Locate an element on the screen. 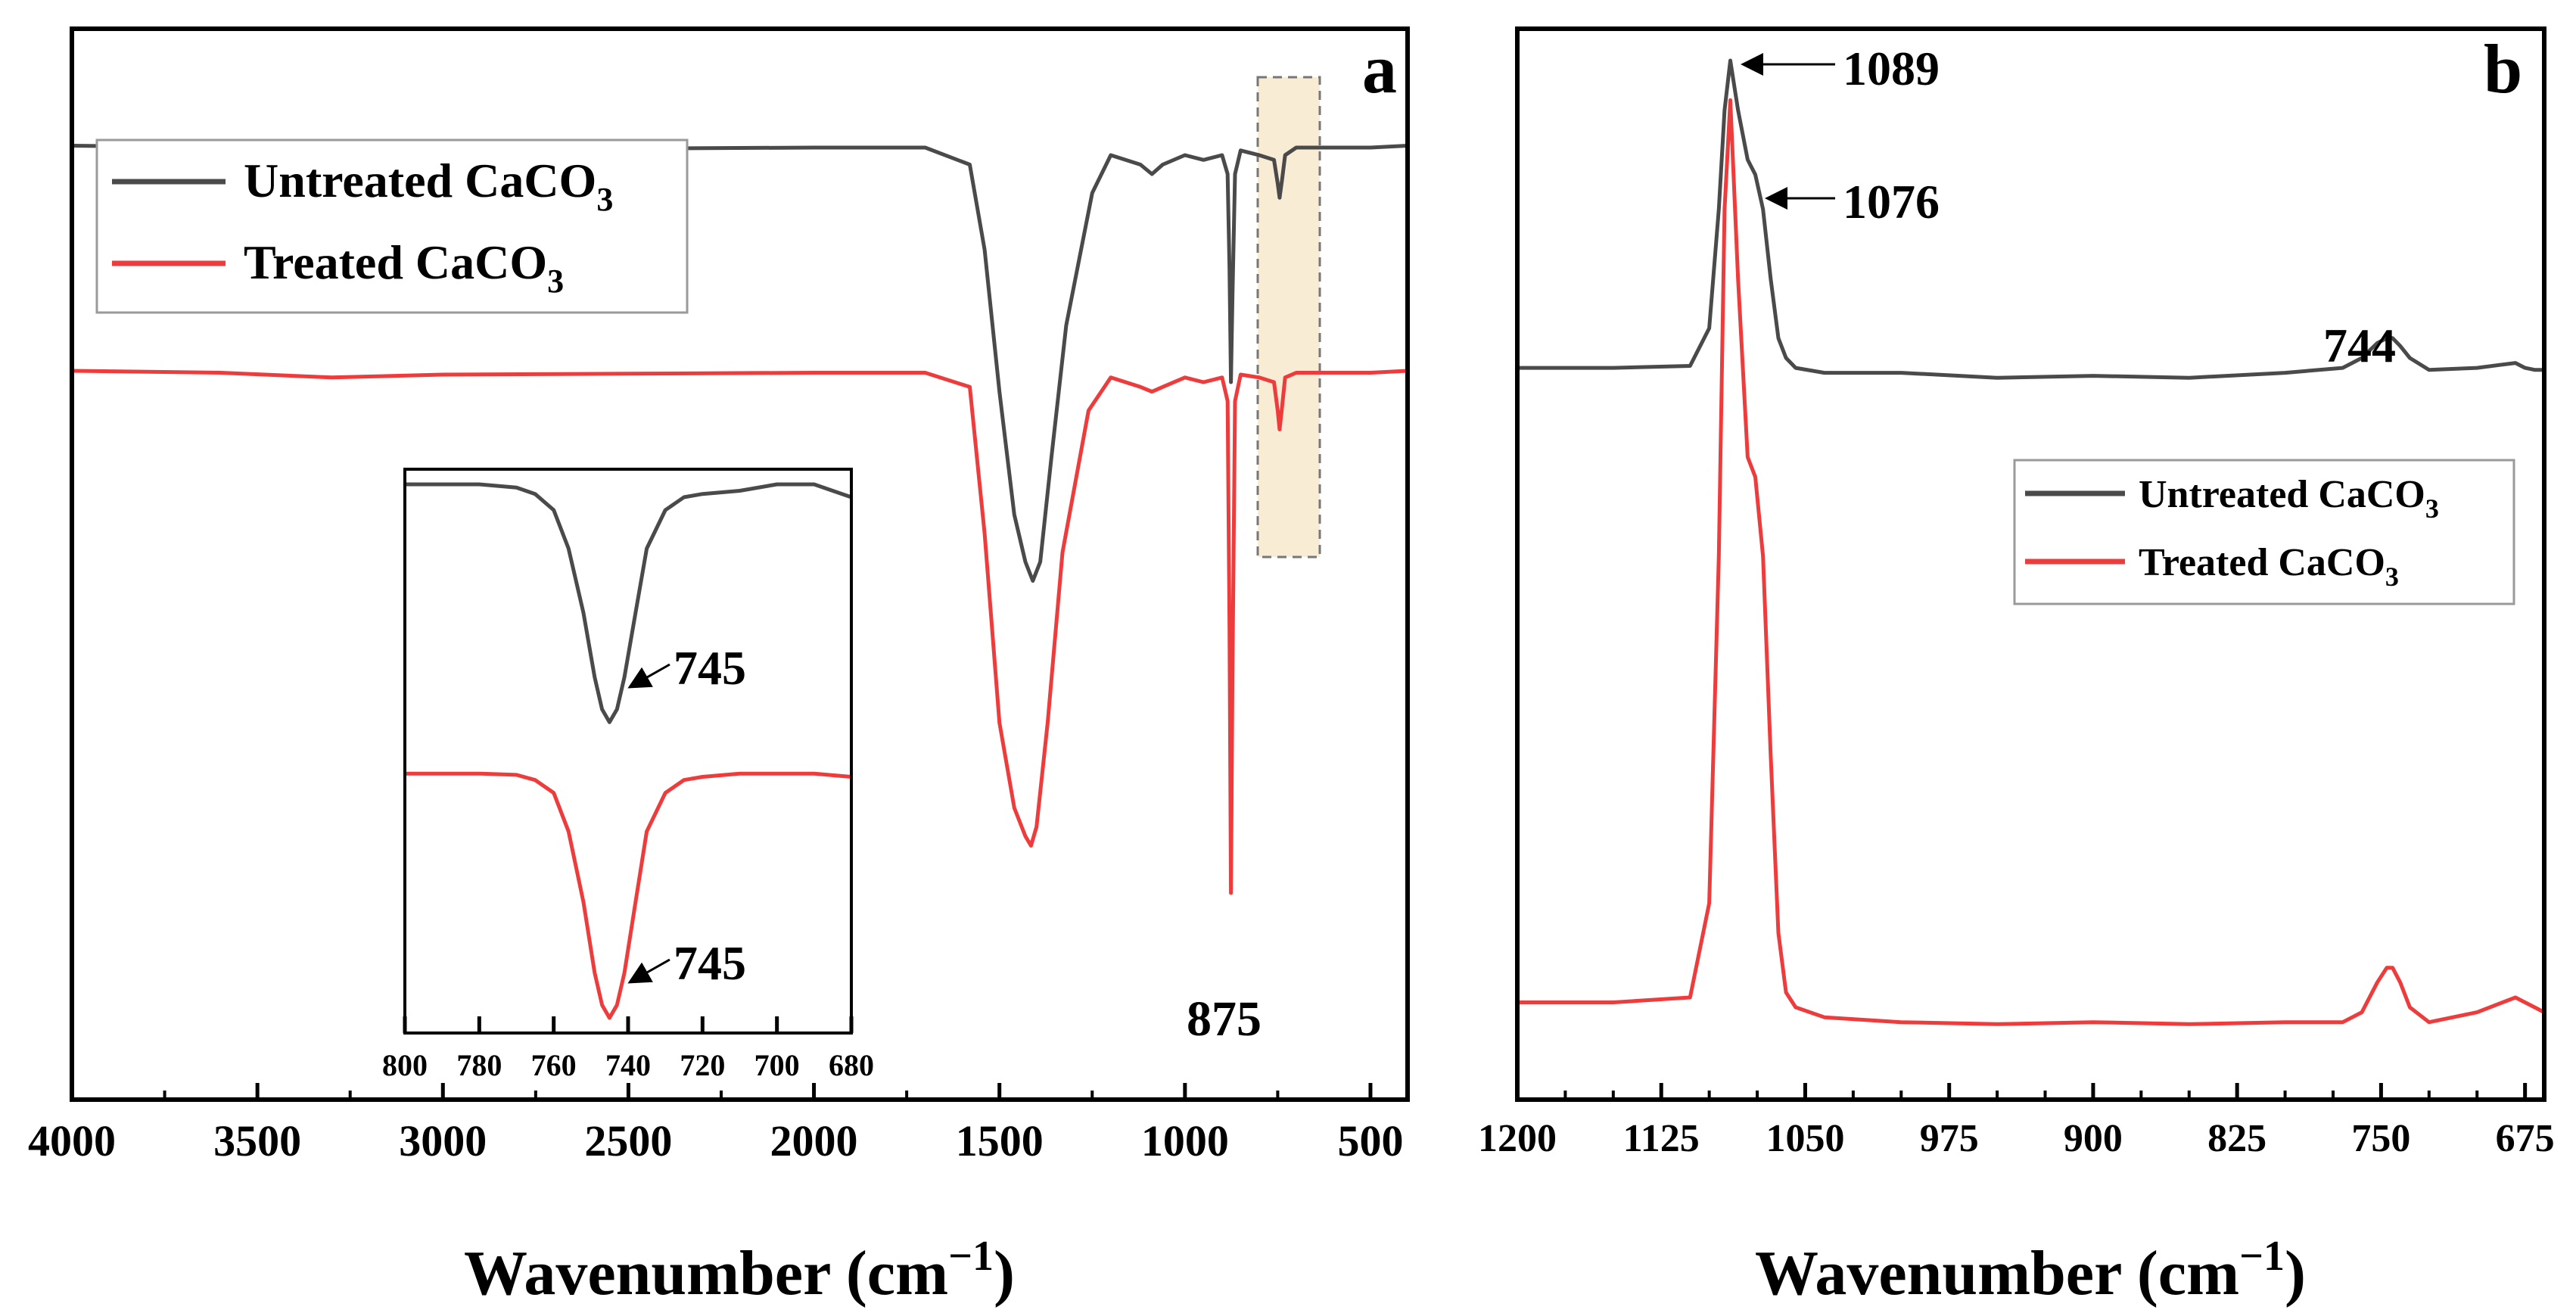 This screenshot has height=1310, width=2576. inset-series-line-treated is located at coordinates (628, 895).